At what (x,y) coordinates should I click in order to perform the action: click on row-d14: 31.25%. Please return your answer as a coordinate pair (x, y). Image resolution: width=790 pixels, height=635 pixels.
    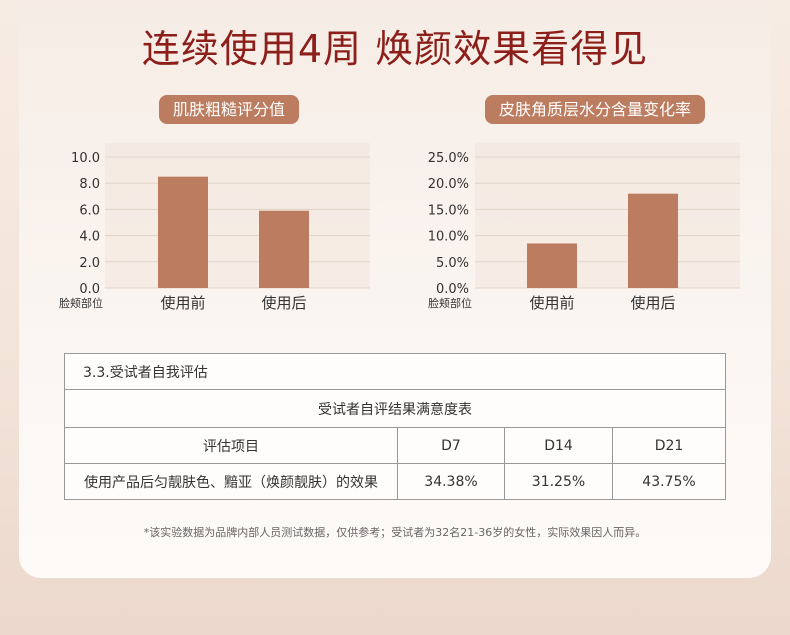
    Looking at the image, I should click on (558, 481).